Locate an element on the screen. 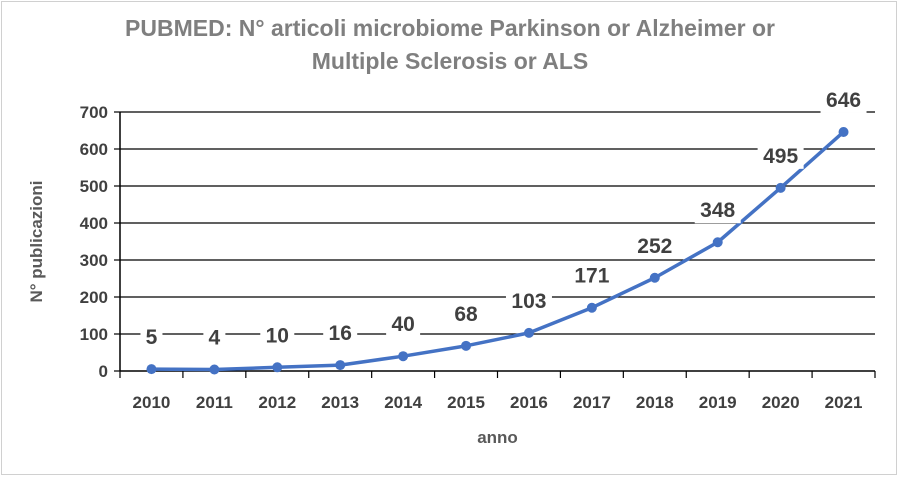  data-label-bg-2017 is located at coordinates (591, 275).